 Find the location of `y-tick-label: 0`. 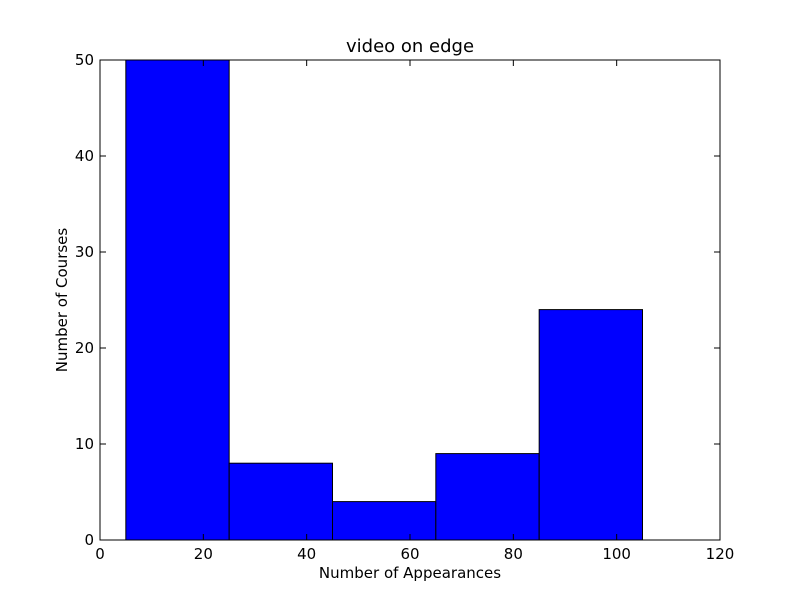

y-tick-label: 0 is located at coordinates (89, 540).